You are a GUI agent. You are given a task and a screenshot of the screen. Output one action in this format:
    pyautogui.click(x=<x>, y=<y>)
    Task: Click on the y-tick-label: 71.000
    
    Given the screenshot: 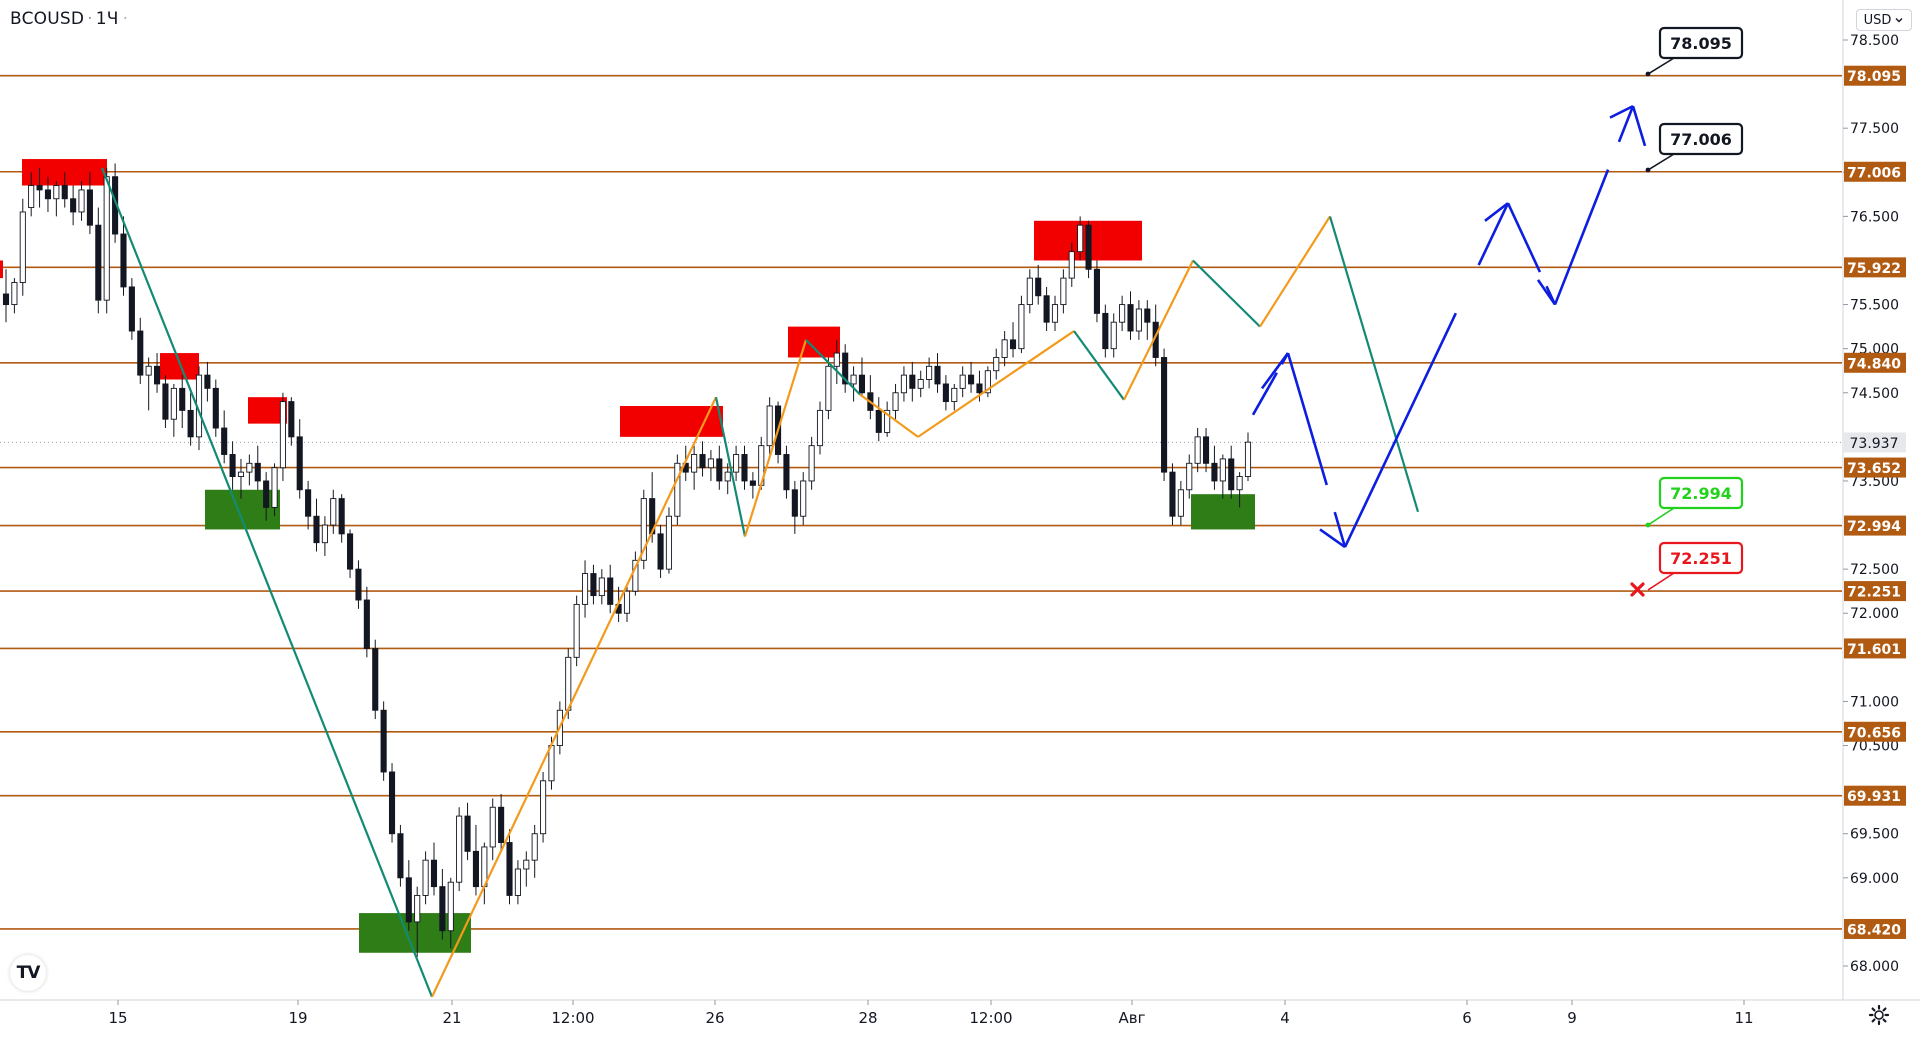 What is the action you would take?
    pyautogui.click(x=1874, y=702)
    